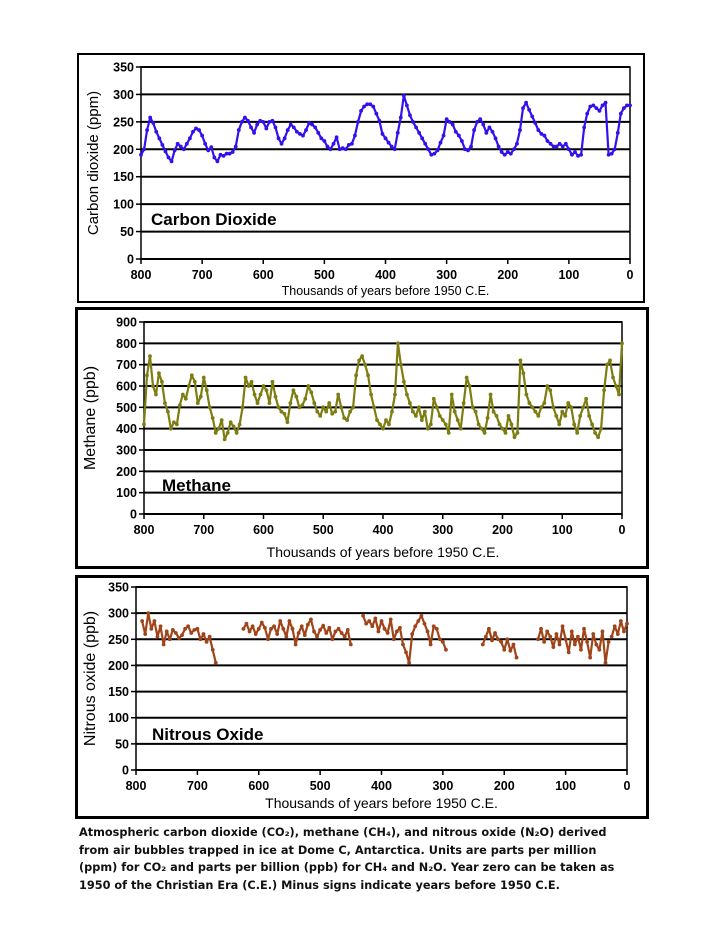 The height and width of the screenshot is (946, 711). I want to click on x-tick-label: 300, so click(446, 275).